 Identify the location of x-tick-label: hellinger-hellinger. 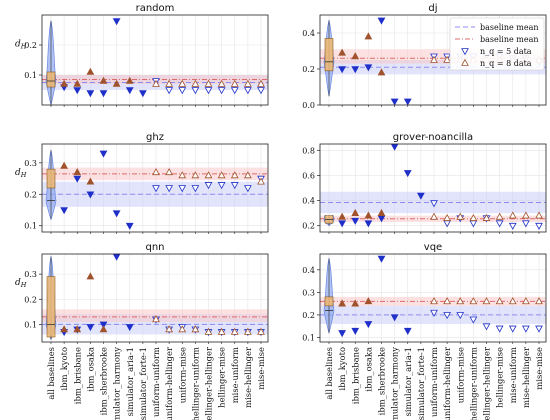
(209, 383).